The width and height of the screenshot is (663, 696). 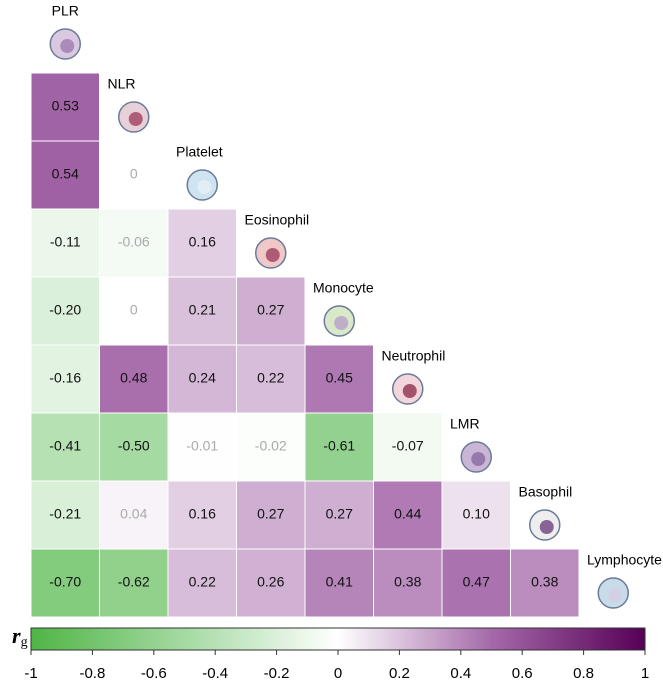 What do you see at coordinates (65, 242) in the screenshot?
I see `cell-label: -0.11` at bounding box center [65, 242].